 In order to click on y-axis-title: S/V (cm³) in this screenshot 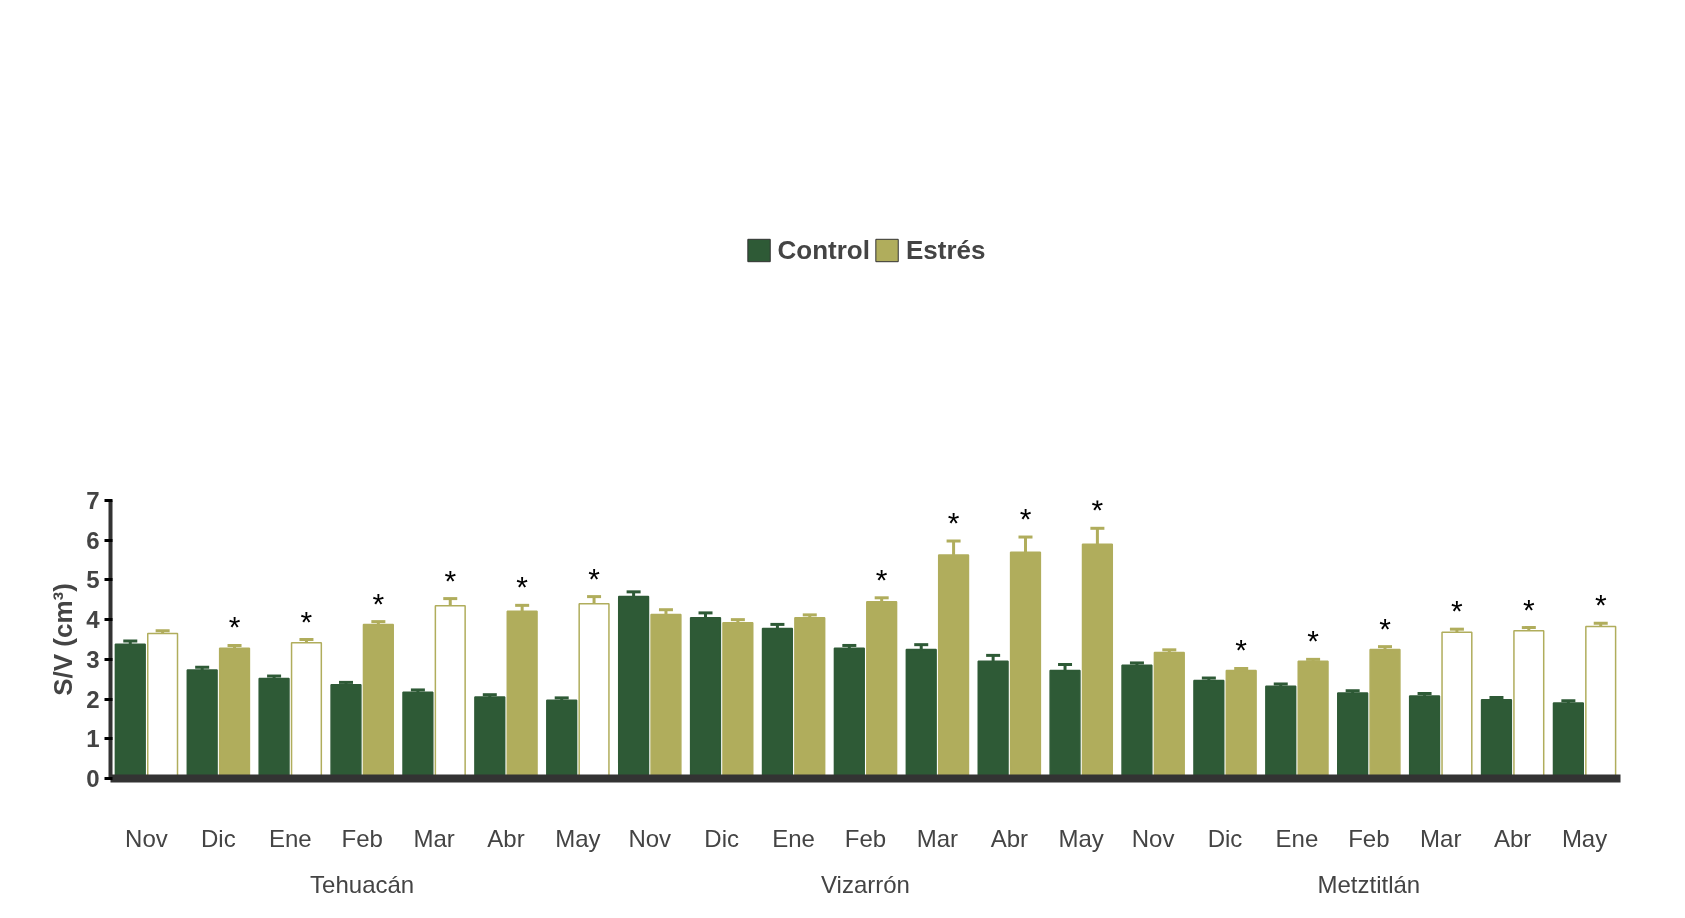, I will do `click(63, 639)`.